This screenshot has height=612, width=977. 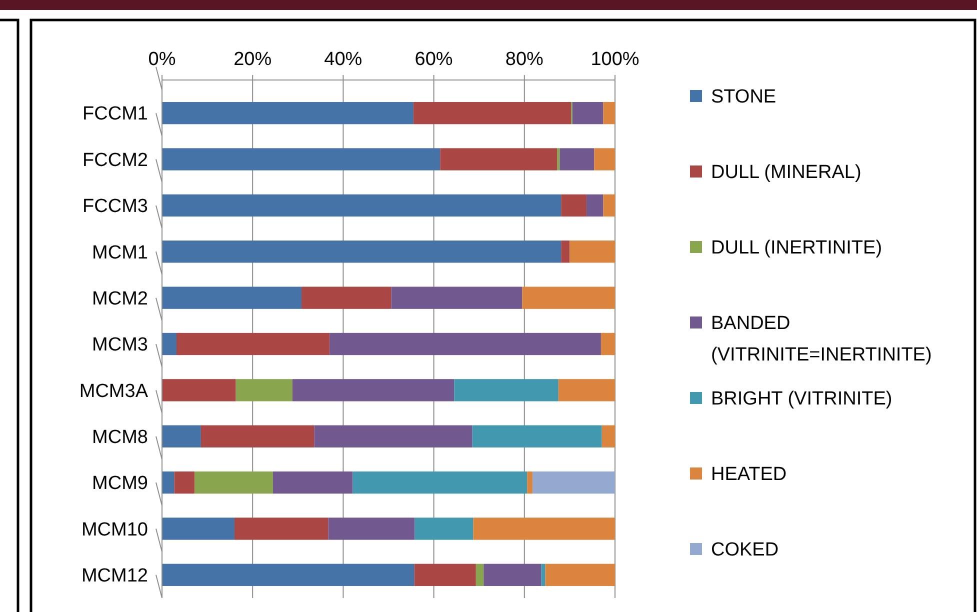 What do you see at coordinates (162, 59) in the screenshot?
I see `x-tick-label: 0%` at bounding box center [162, 59].